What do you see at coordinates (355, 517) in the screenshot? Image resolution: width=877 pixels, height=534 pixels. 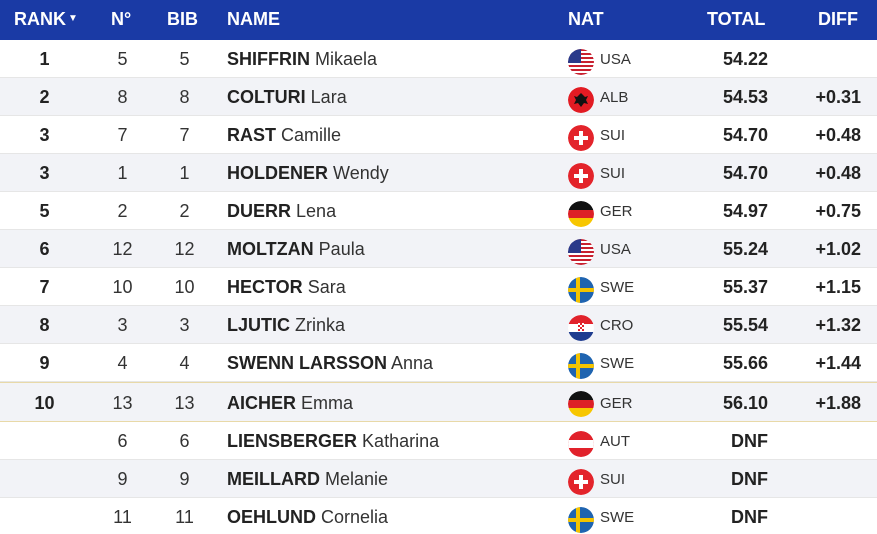 I see `athlete-first-name: Cornelia` at bounding box center [355, 517].